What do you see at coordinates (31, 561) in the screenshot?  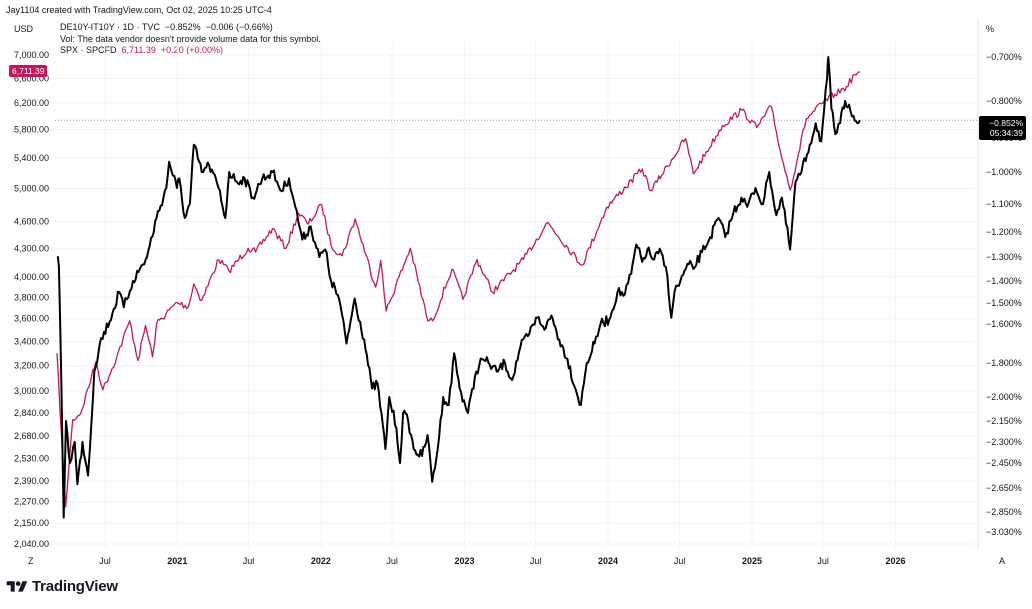 I see `scale-mode-button: Z` at bounding box center [31, 561].